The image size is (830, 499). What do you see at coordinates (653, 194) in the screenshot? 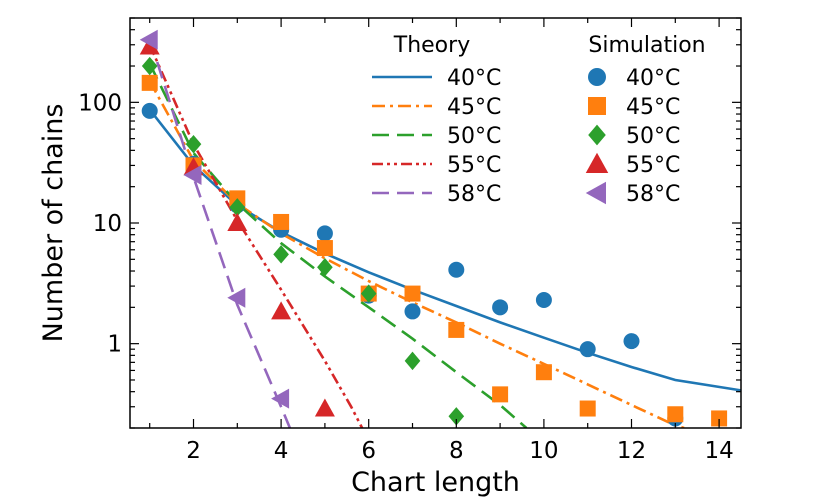
I see `legend-sim-label-5: 58°C` at bounding box center [653, 194].